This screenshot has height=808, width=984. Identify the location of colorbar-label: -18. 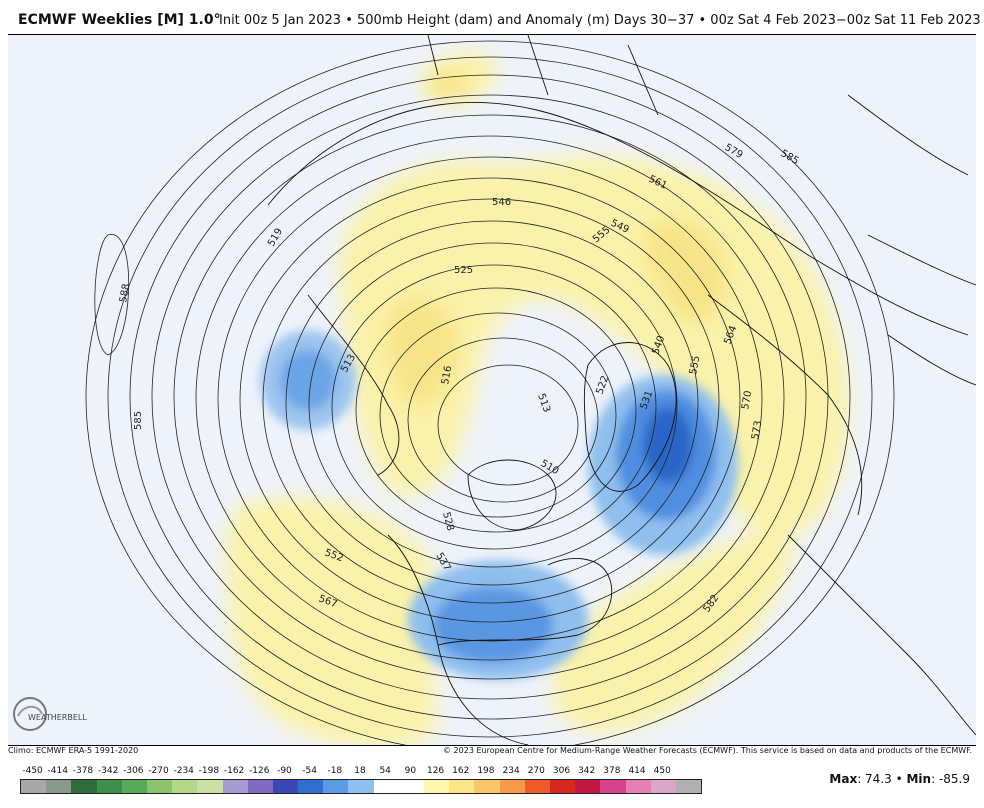
(335, 771).